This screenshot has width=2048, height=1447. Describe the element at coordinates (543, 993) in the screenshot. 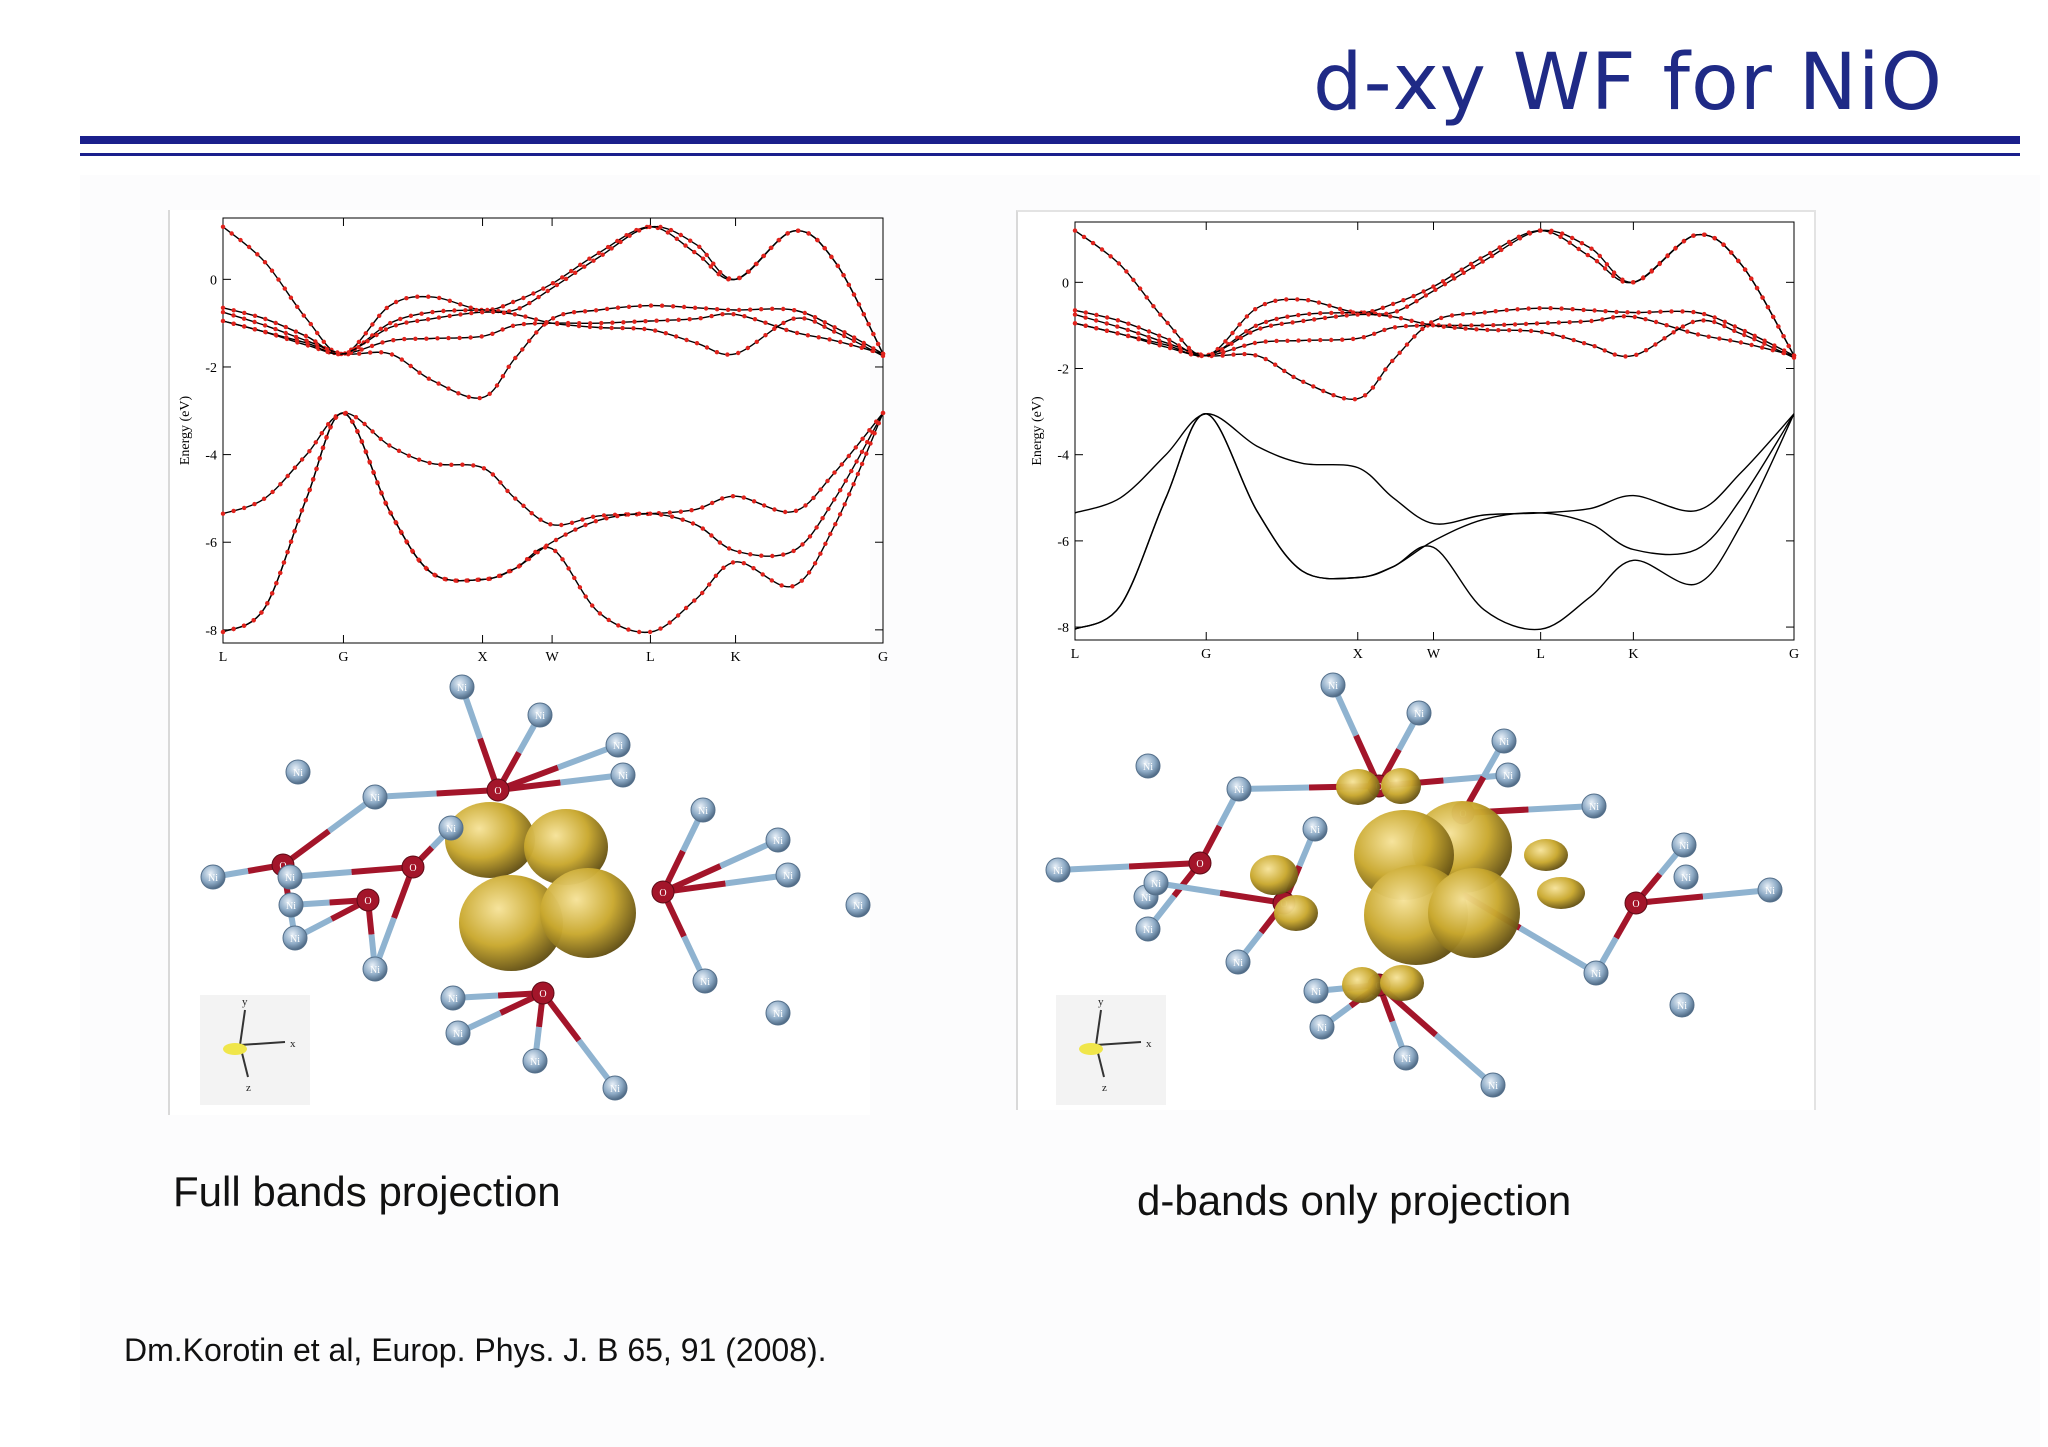

I see `o-atom` at that location.